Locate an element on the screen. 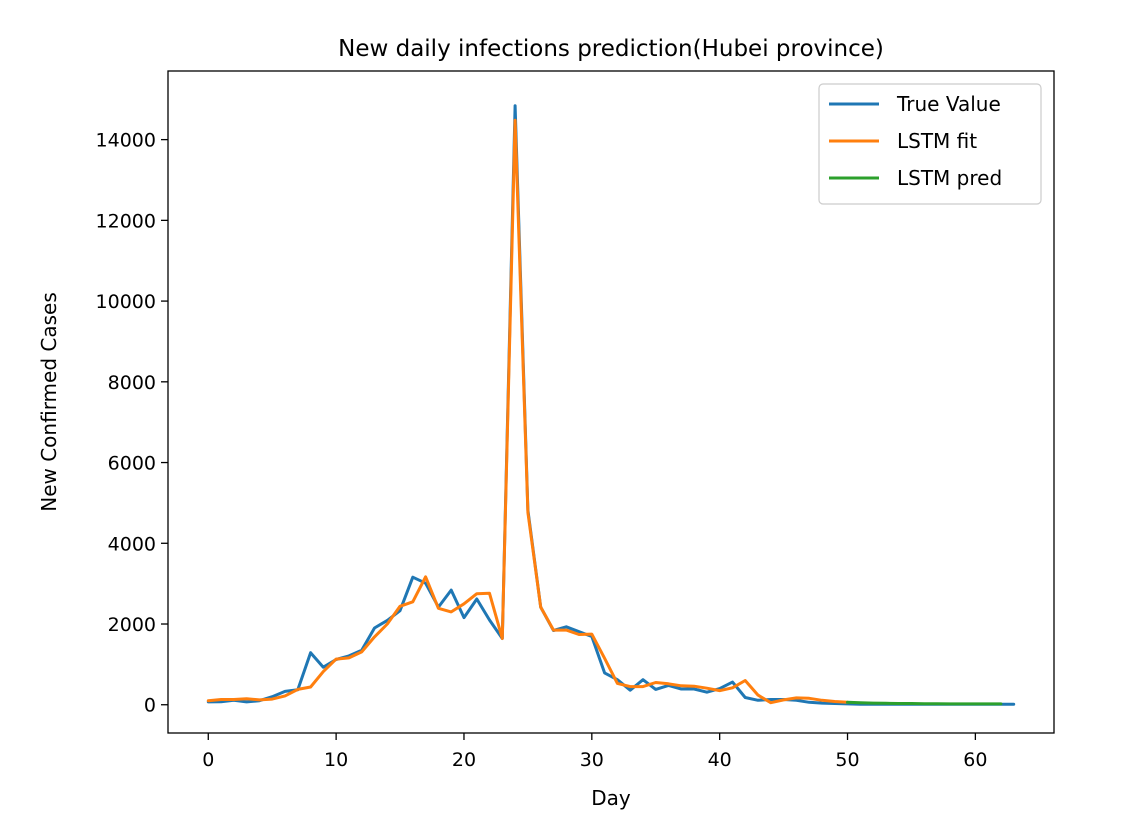  x-tick-label: 40 is located at coordinates (720, 760).